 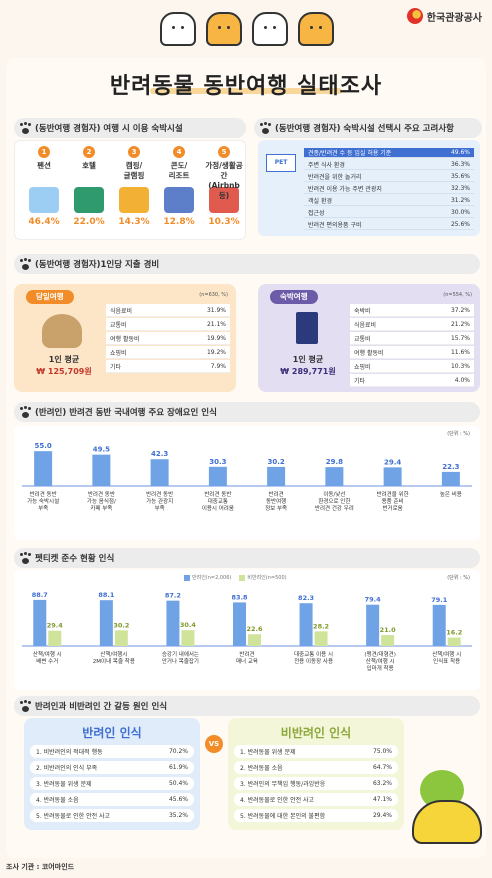 What do you see at coordinates (178, 799) in the screenshot?
I see `conflict-value: 45.6%` at bounding box center [178, 799].